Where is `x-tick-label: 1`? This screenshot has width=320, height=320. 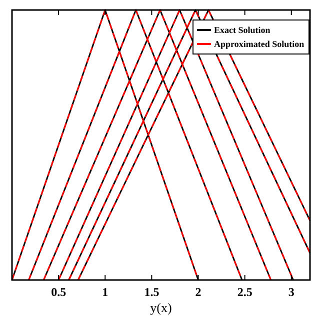
x-tick-label: 1 is located at coordinates (105, 292).